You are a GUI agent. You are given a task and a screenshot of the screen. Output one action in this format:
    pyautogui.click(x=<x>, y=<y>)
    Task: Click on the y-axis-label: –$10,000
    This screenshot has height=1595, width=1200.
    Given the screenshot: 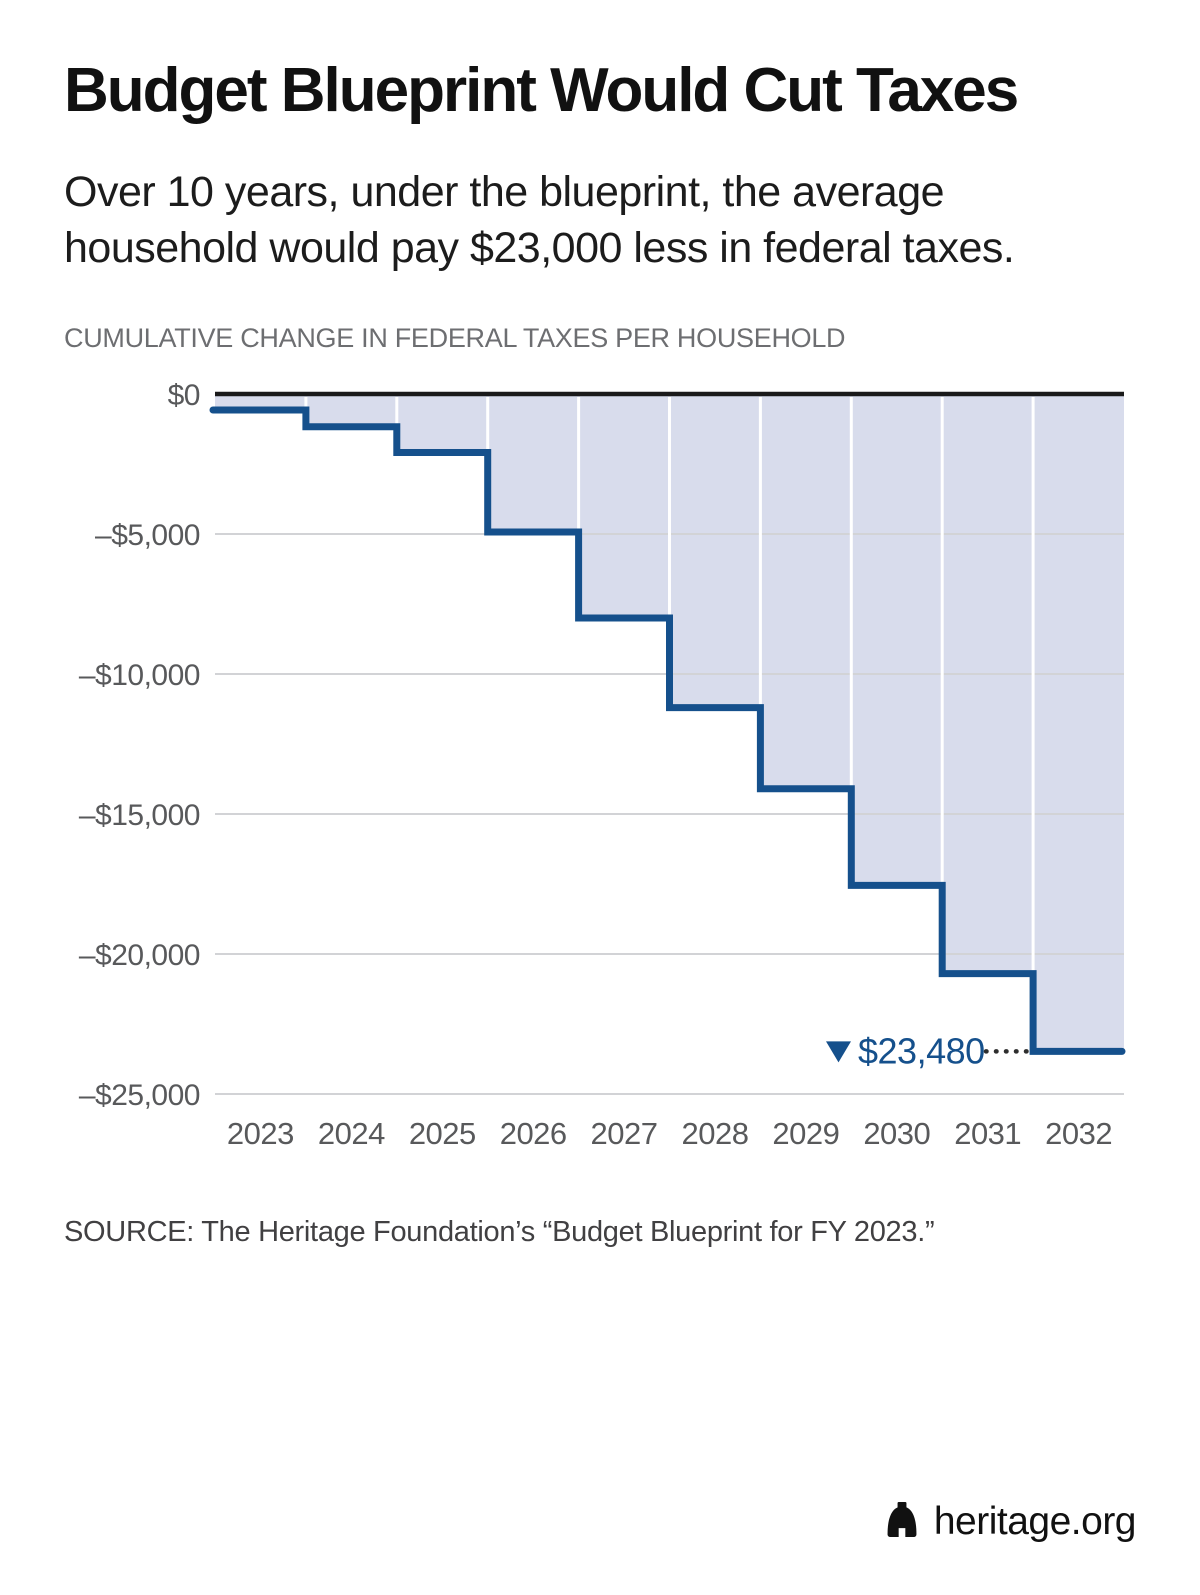 What is the action you would take?
    pyautogui.click(x=139, y=675)
    